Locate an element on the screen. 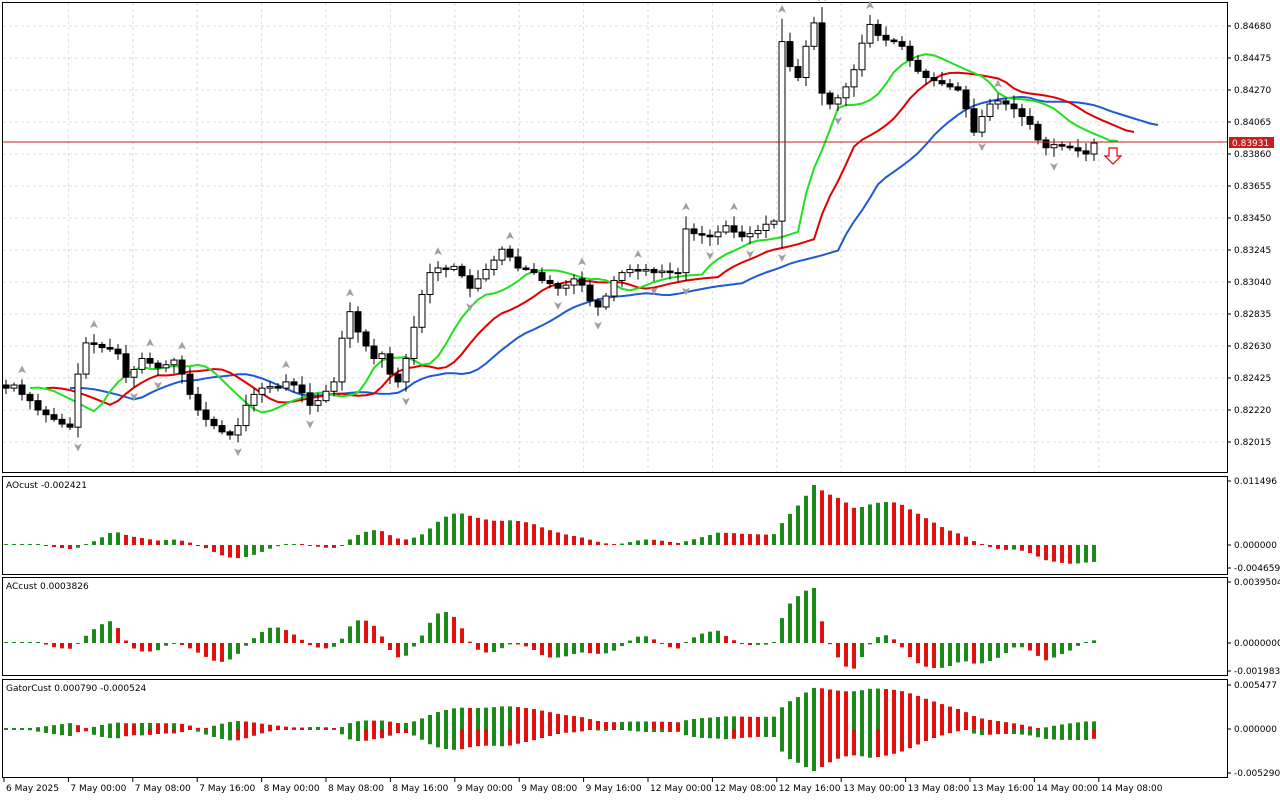 The image size is (1280, 800). ao-tick-label: 0.000000 is located at coordinates (1255, 546).